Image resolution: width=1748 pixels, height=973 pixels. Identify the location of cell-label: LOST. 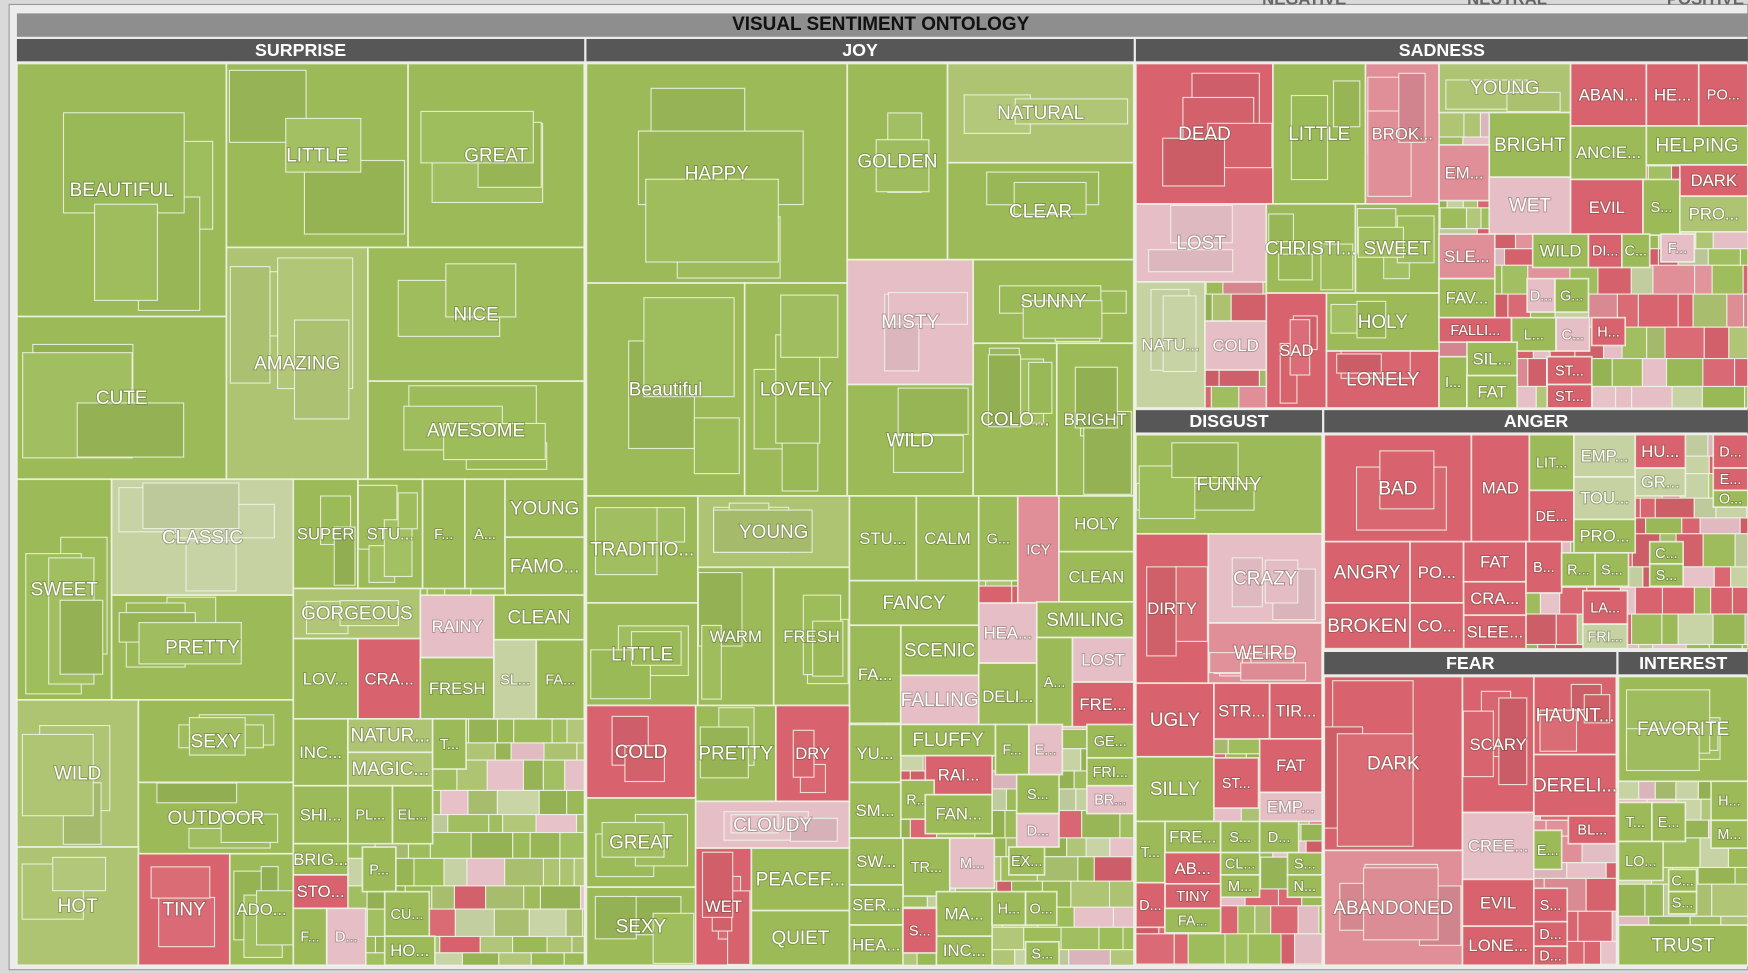
(1201, 243).